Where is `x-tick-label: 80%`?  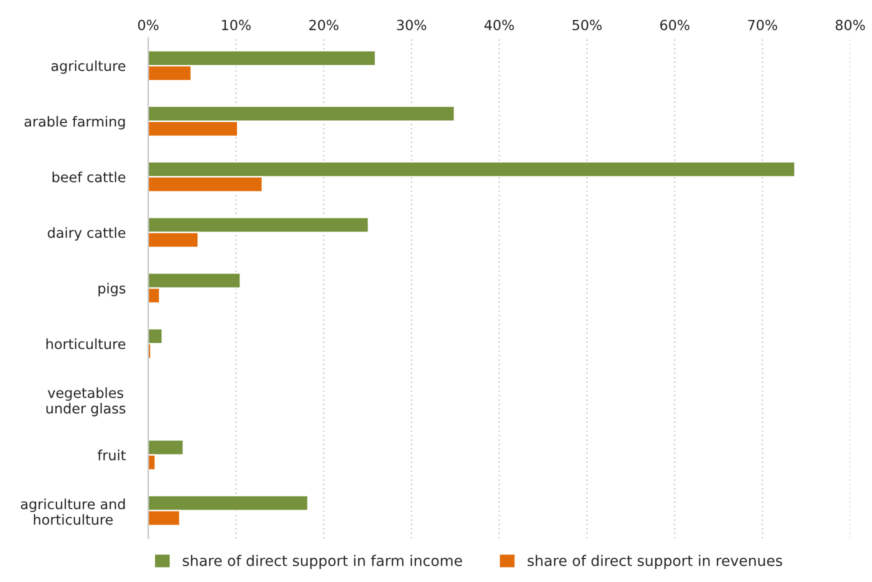 x-tick-label: 80% is located at coordinates (850, 25).